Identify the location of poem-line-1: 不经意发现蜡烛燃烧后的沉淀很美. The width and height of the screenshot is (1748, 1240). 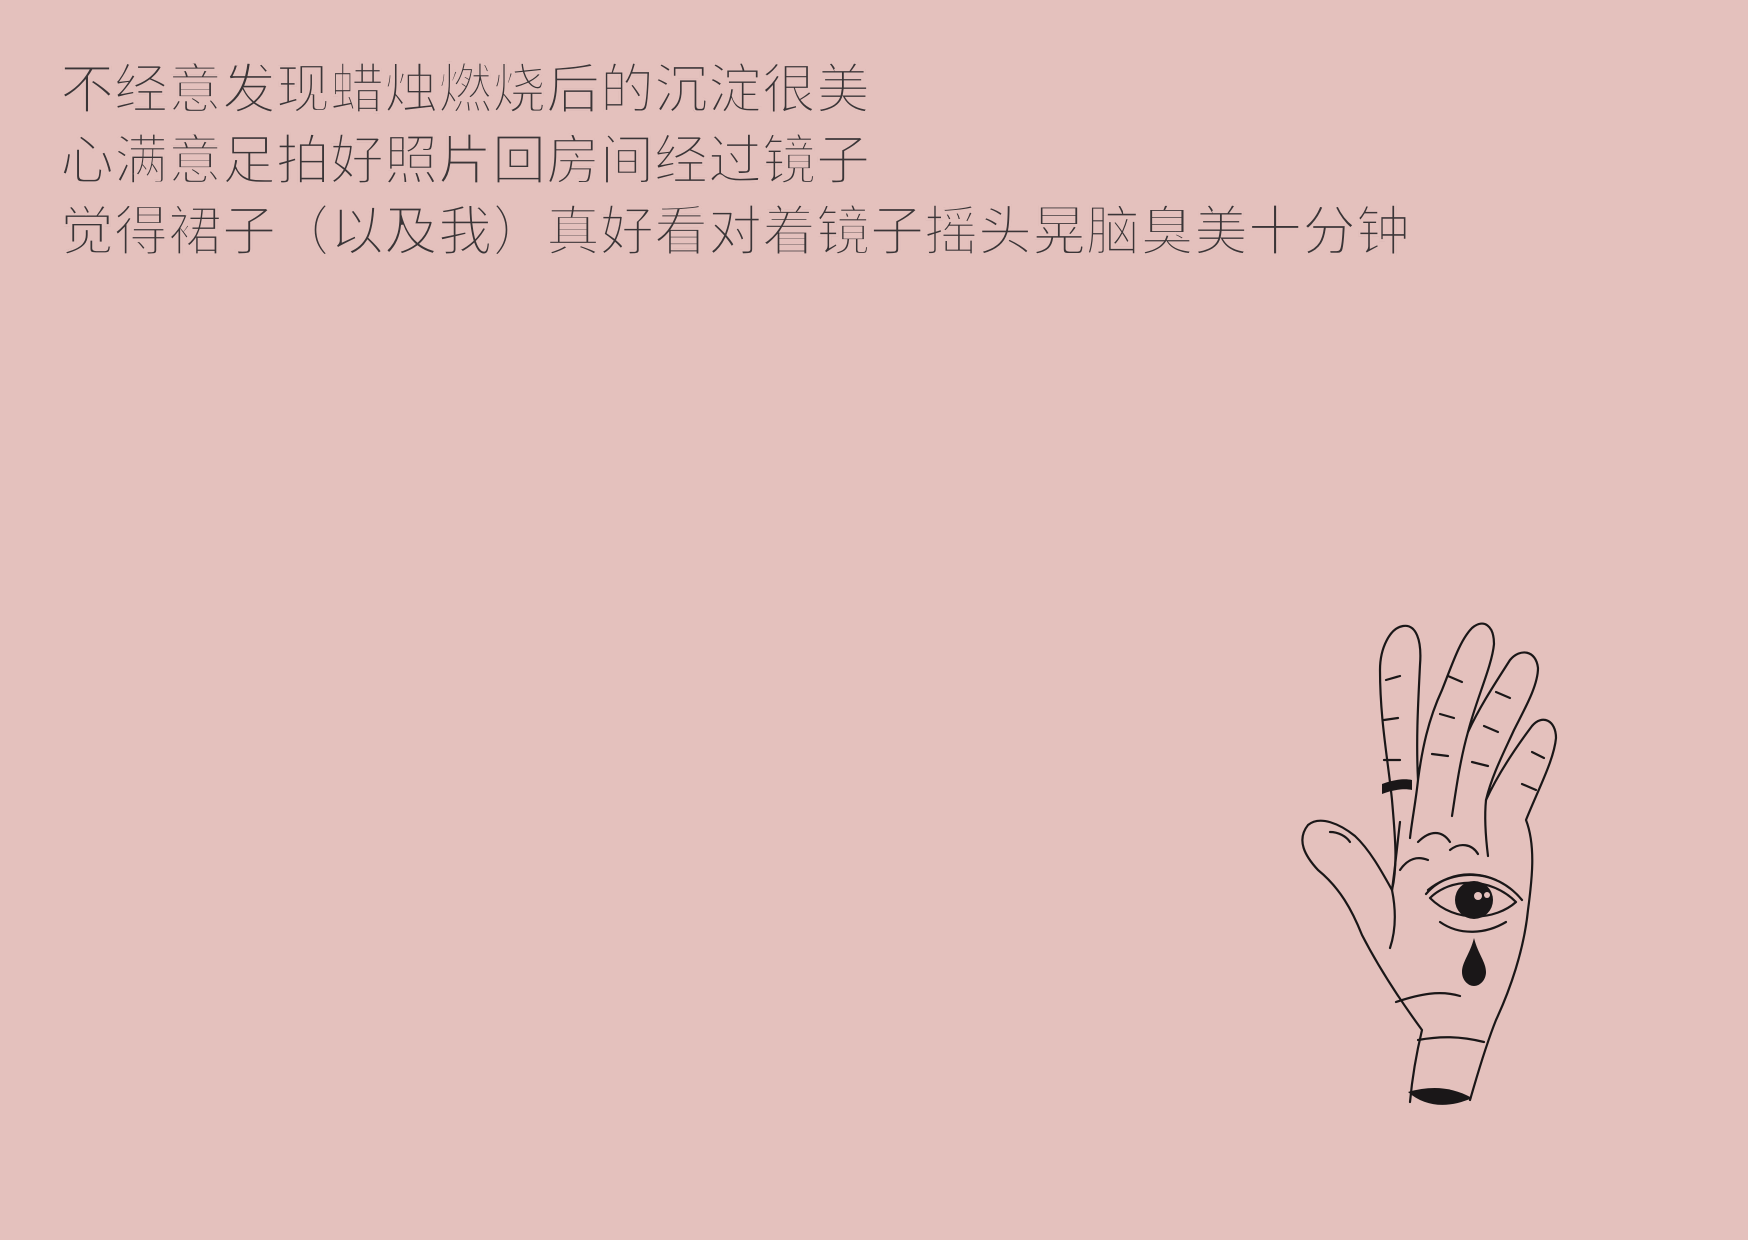
(465, 90).